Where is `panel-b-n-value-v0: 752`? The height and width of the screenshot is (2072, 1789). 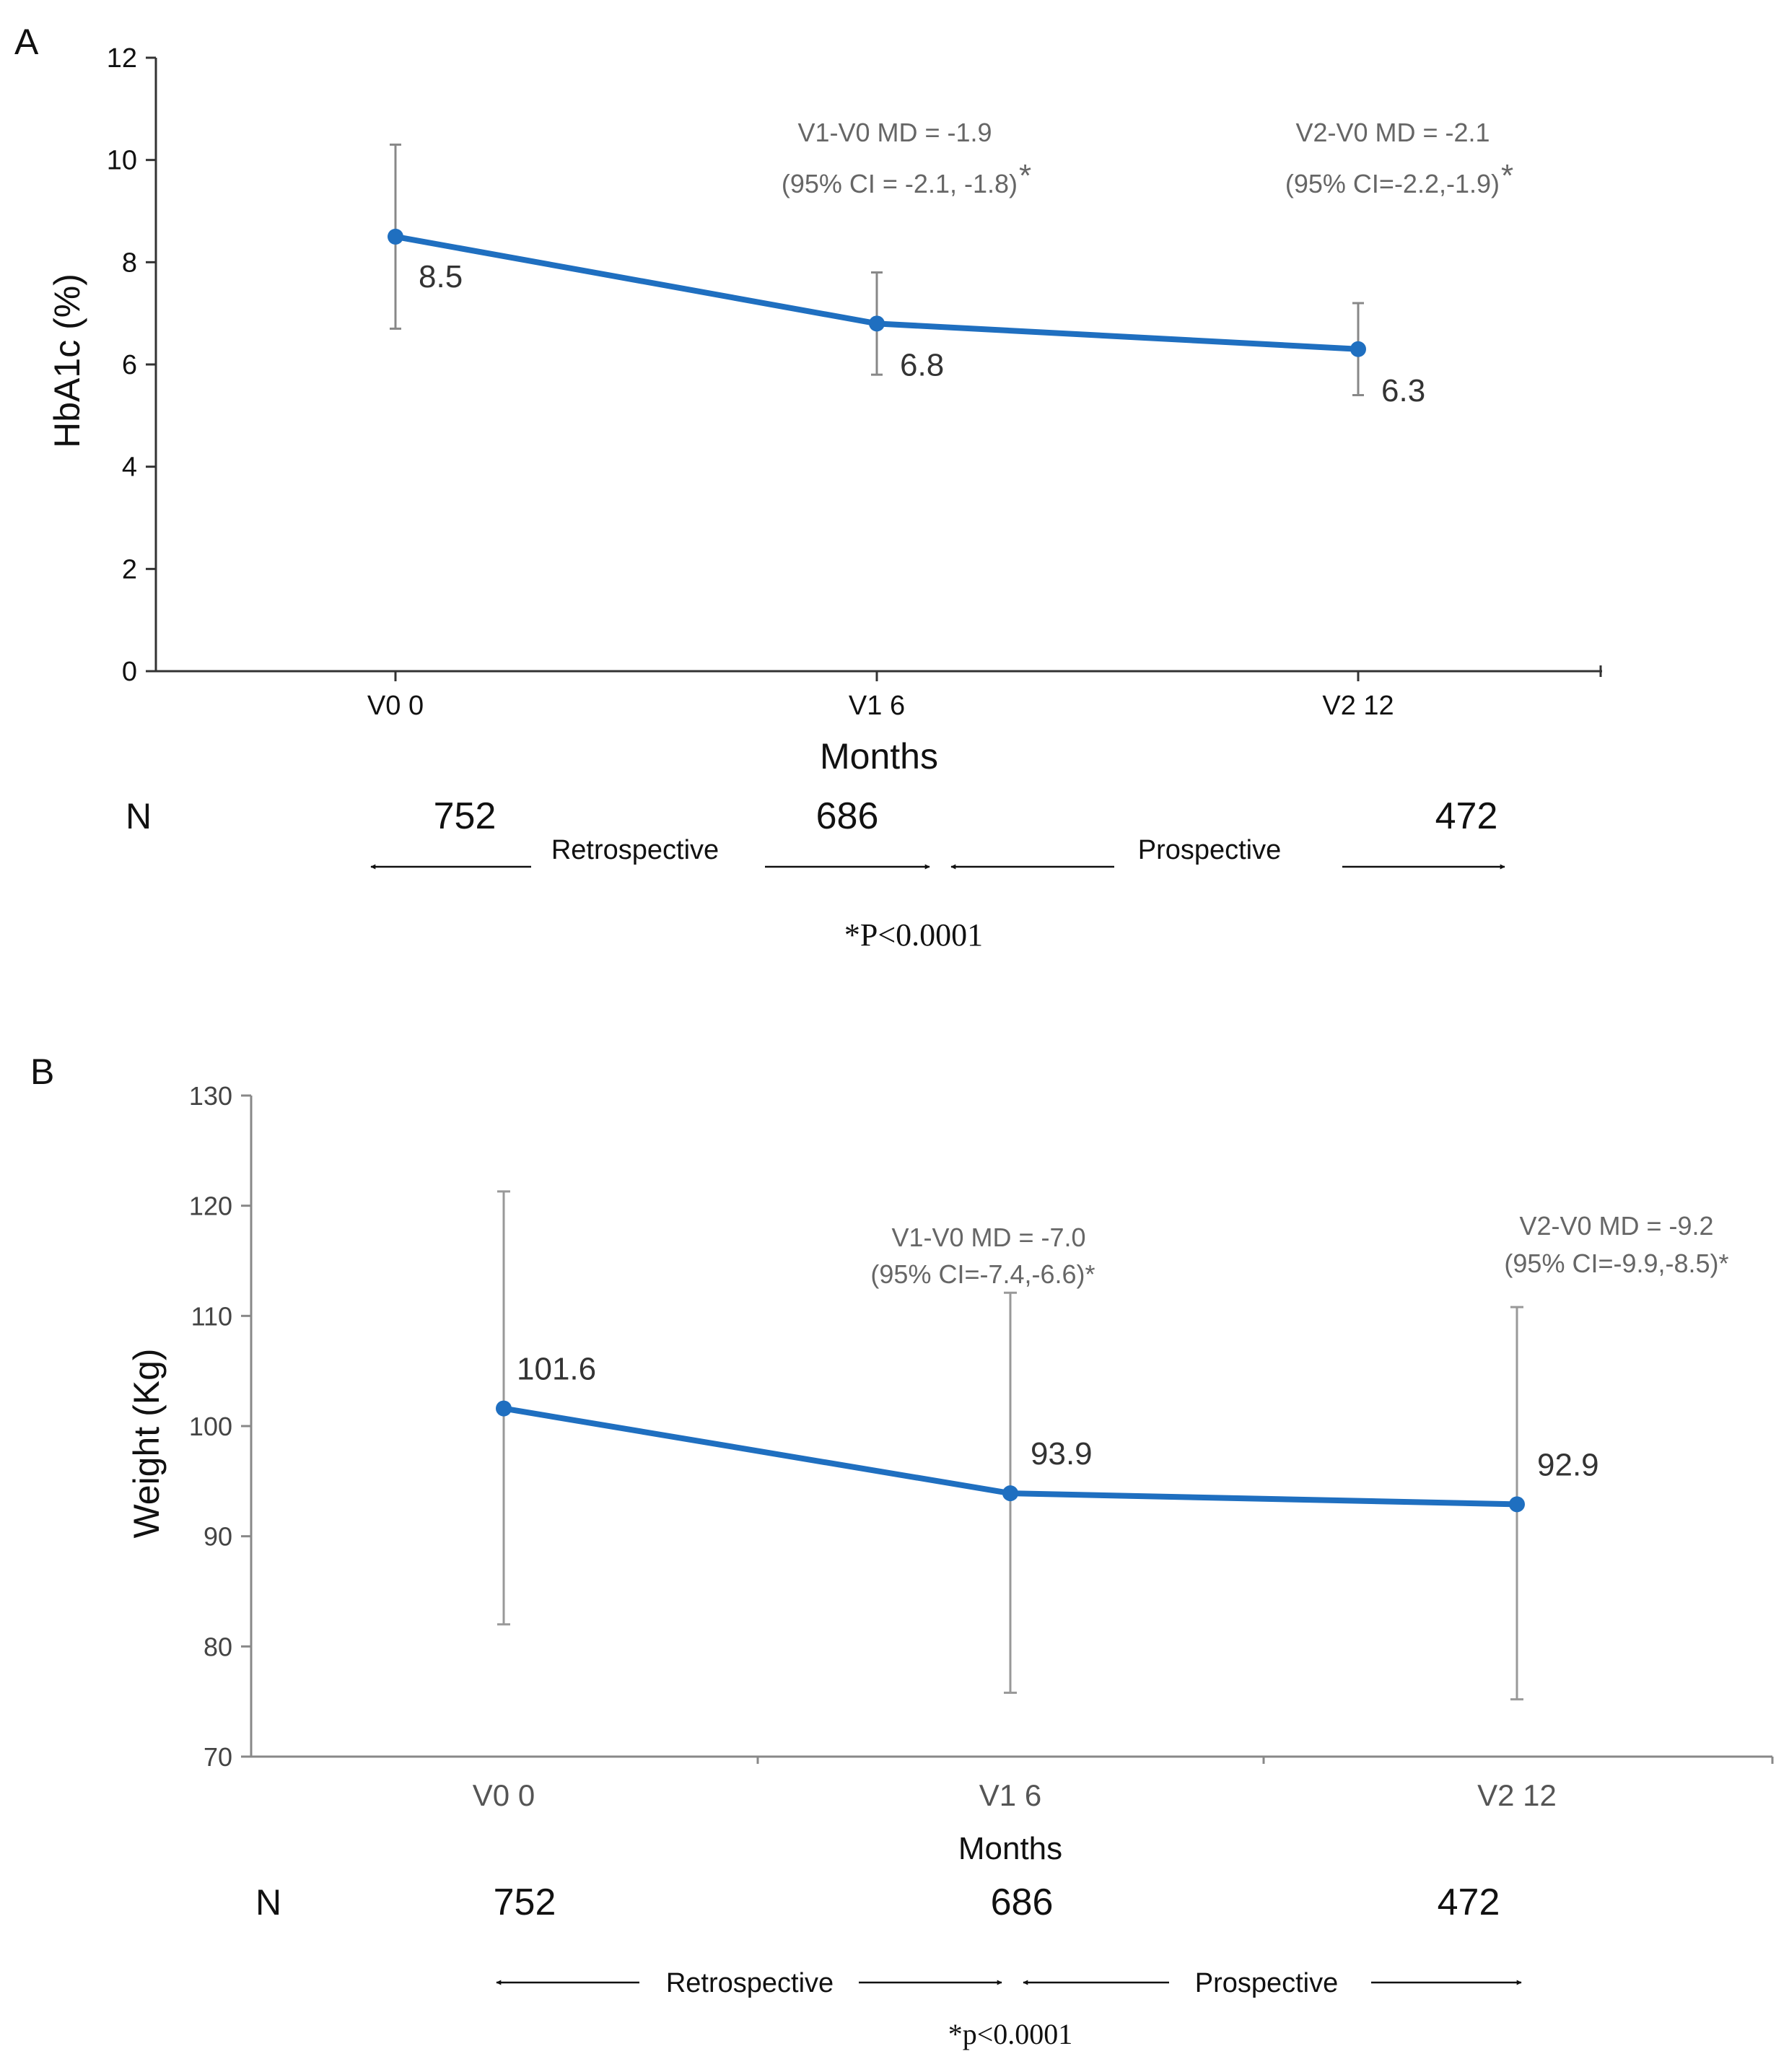 panel-b-n-value-v0: 752 is located at coordinates (525, 1902).